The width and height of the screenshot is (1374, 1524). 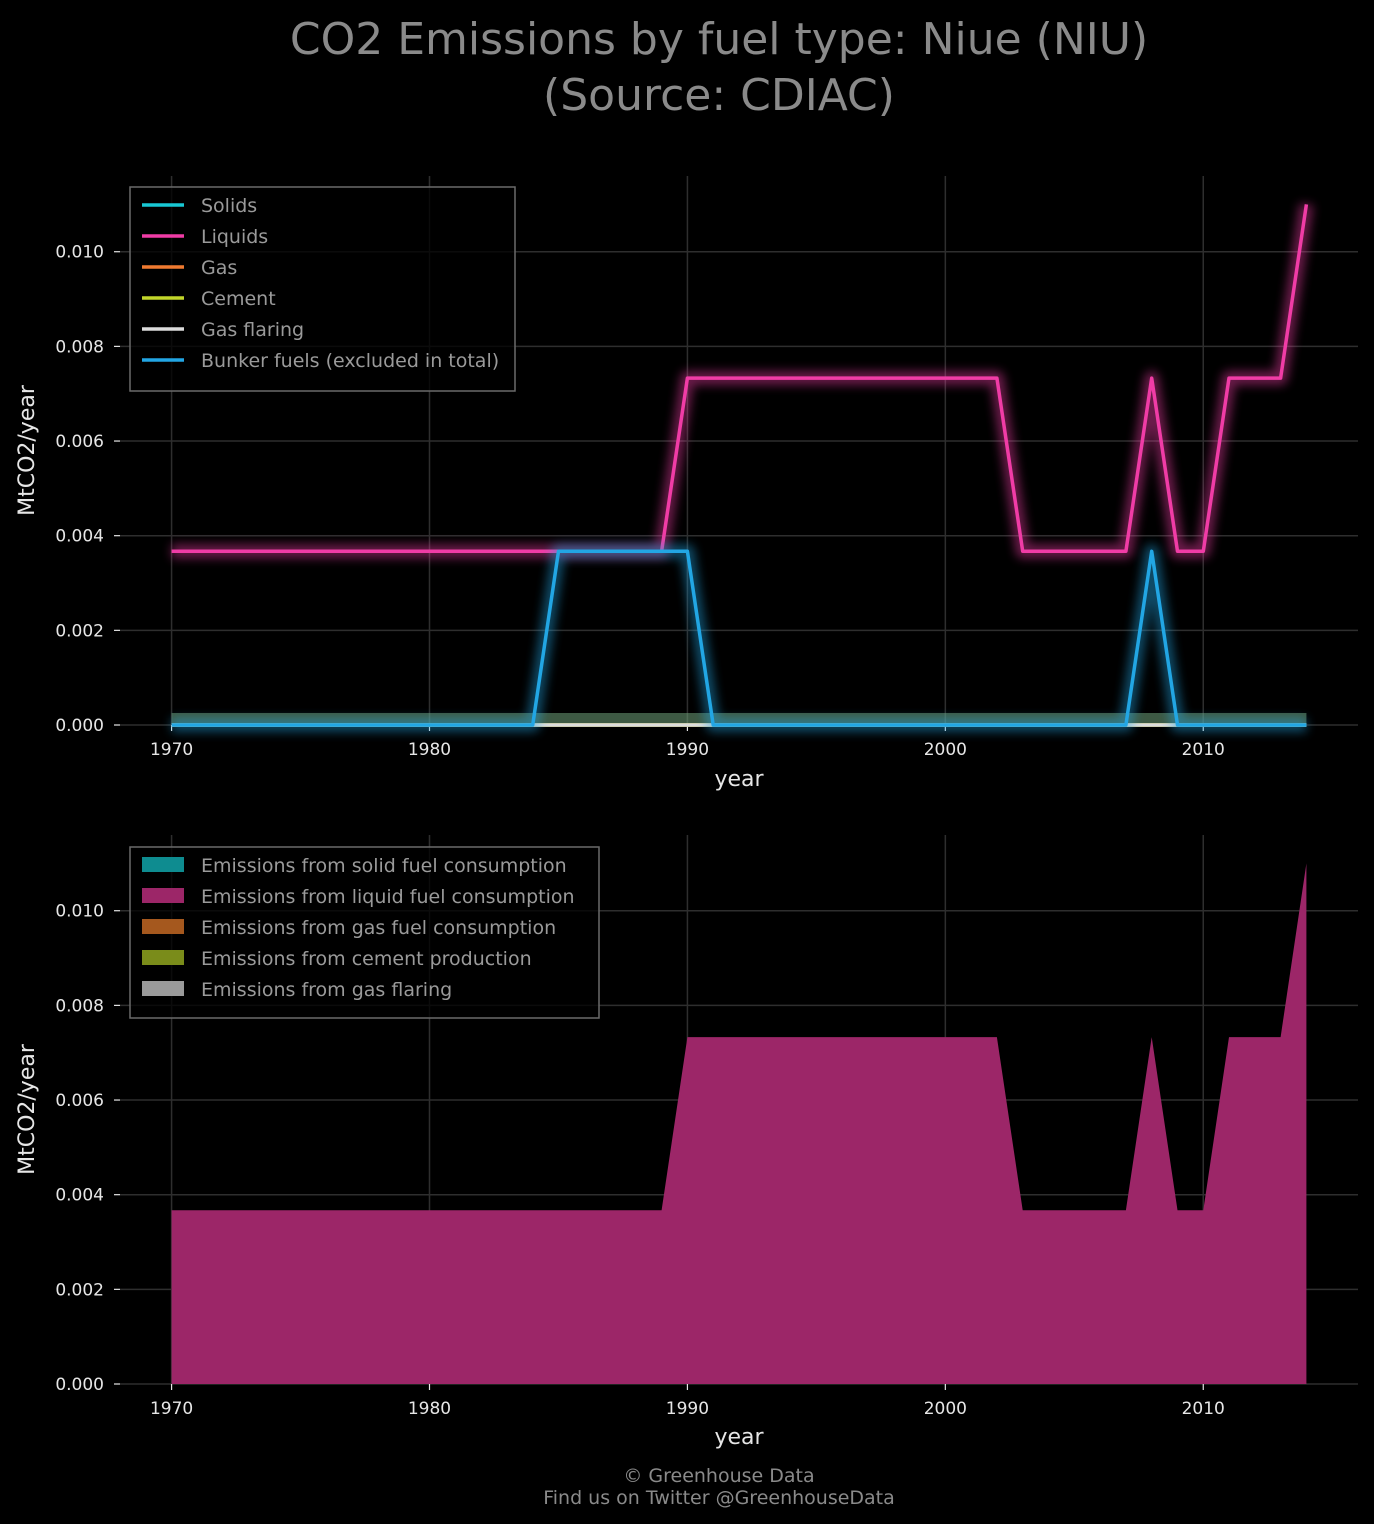 I want to click on footer-twitter: Find us on Twitter @GreenhouseData, so click(x=719, y=1498).